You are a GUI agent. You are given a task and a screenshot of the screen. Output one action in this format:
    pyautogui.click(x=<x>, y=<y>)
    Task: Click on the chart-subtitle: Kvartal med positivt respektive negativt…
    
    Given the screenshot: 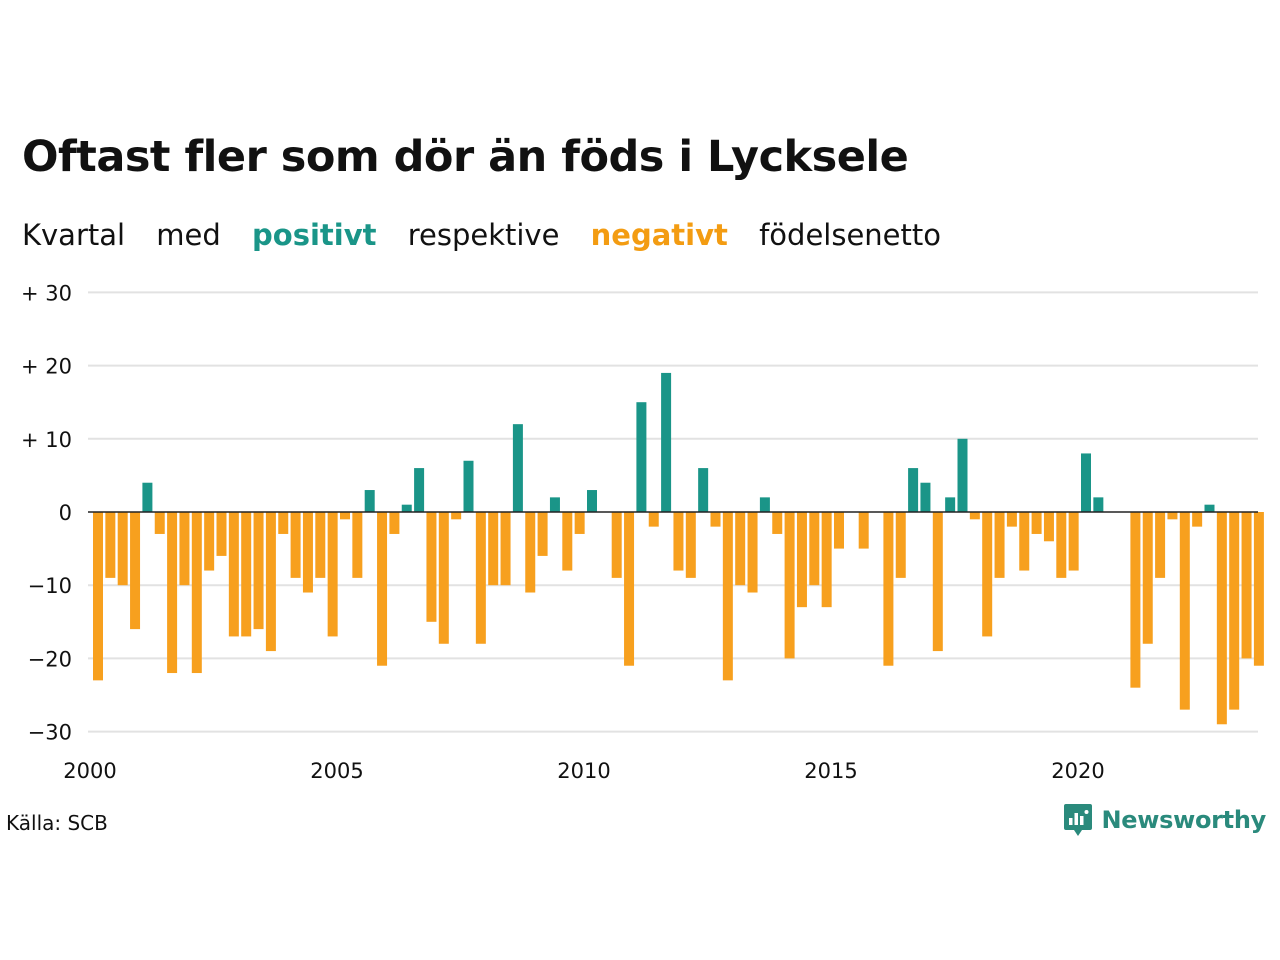 What is the action you would take?
    pyautogui.click(x=492, y=235)
    